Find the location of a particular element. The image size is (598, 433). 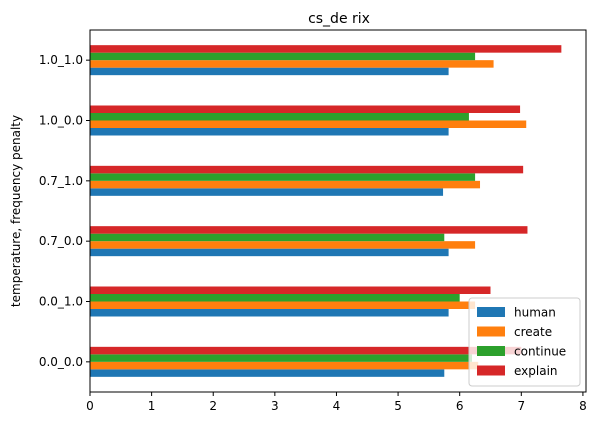

bar-continue-0.0_1.0 is located at coordinates (275, 298).